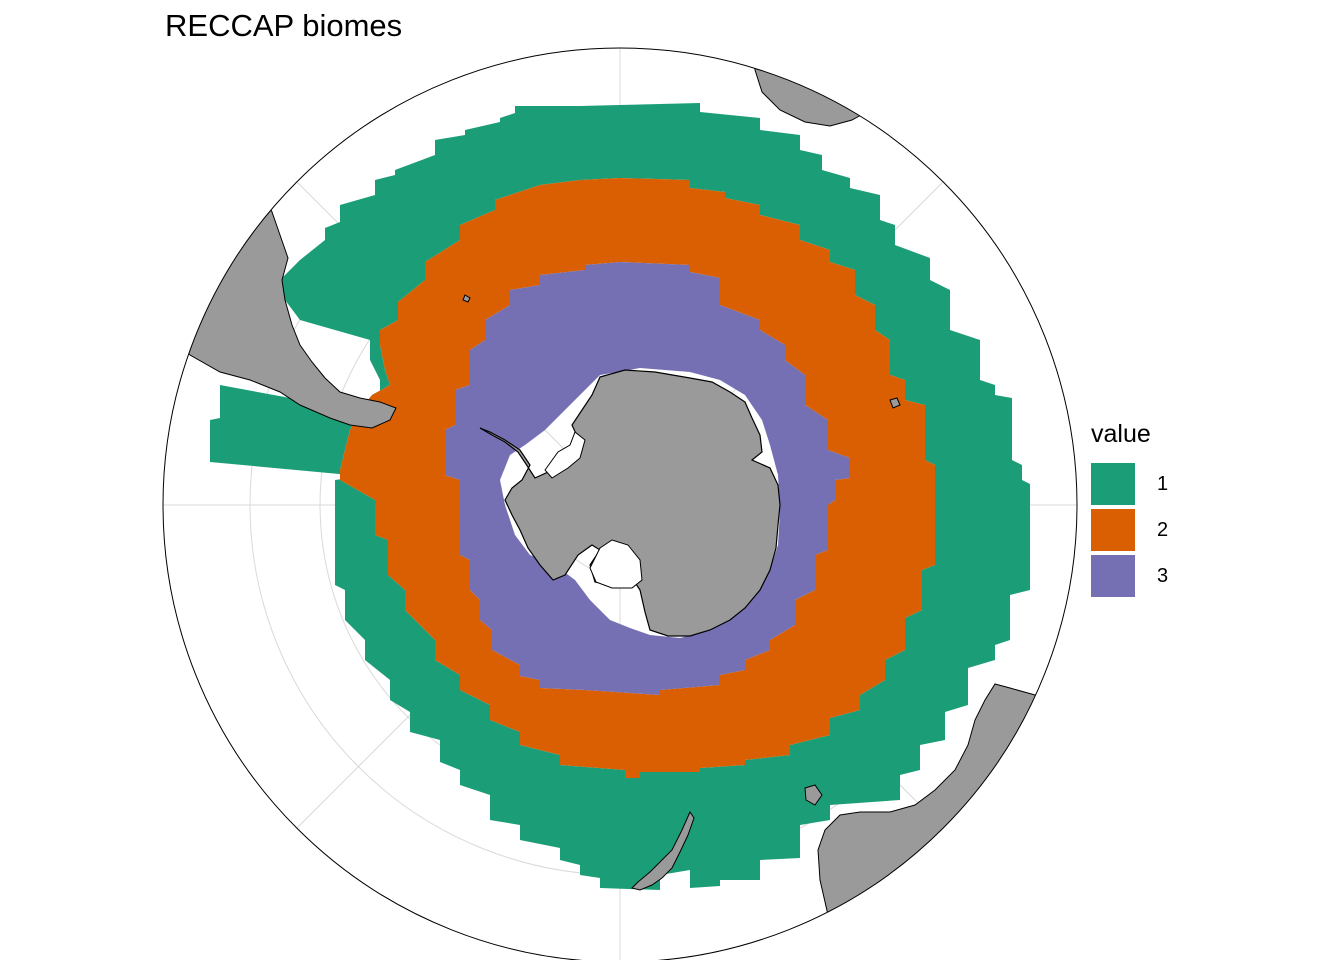 This screenshot has width=1344, height=960. I want to click on map-title: RECCAP biomes, so click(284, 25).